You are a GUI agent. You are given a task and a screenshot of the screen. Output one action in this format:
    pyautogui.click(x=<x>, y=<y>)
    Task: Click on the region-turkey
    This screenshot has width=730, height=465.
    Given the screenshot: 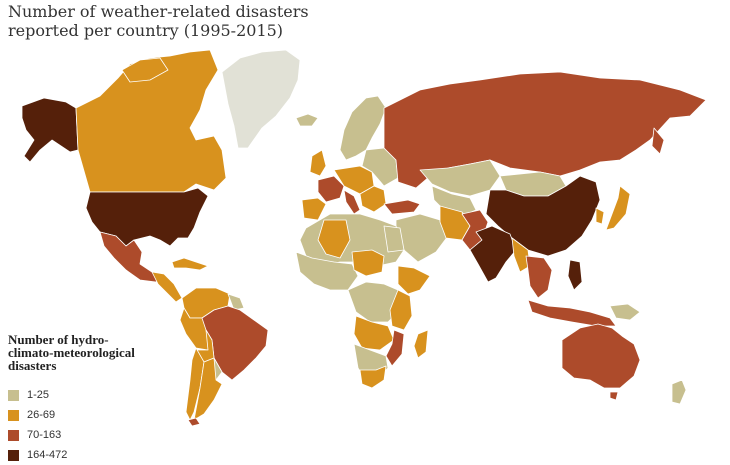 What is the action you would take?
    pyautogui.click(x=402, y=207)
    